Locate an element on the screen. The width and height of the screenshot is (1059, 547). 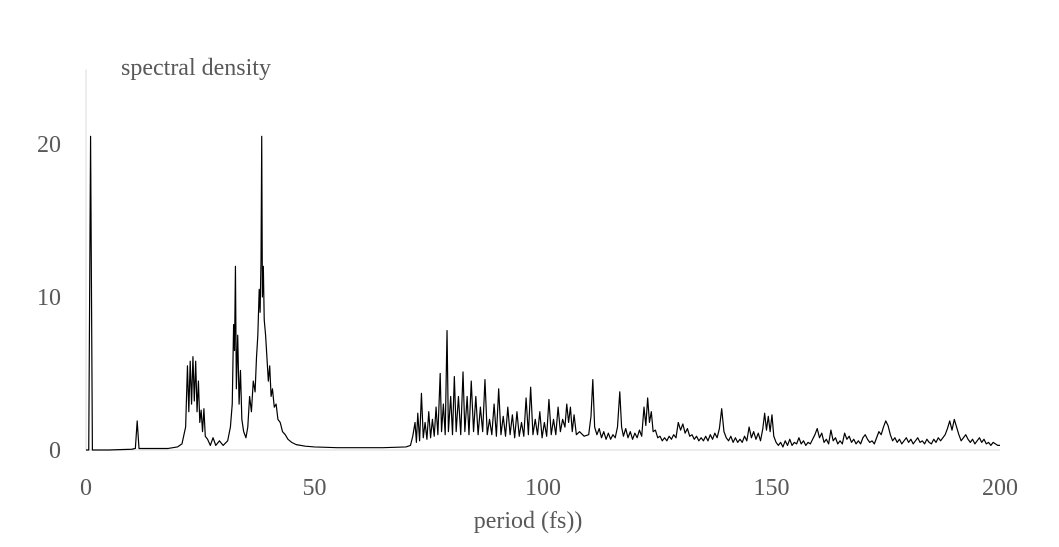
x-axis-label: period (fs)) is located at coordinates (528, 521).